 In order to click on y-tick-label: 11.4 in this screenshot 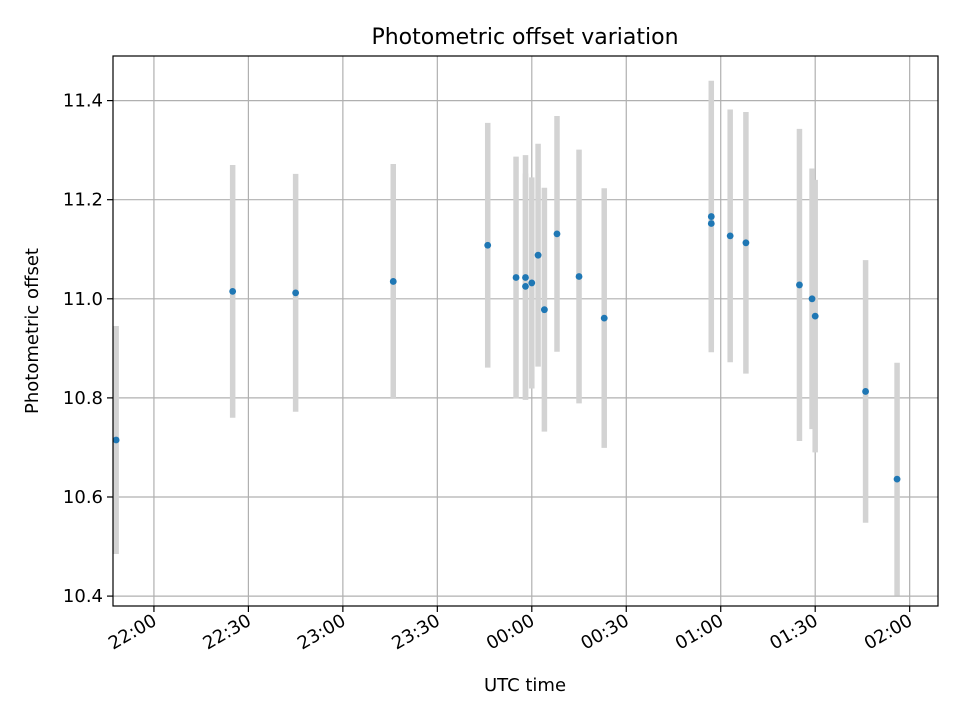, I will do `click(83, 101)`.